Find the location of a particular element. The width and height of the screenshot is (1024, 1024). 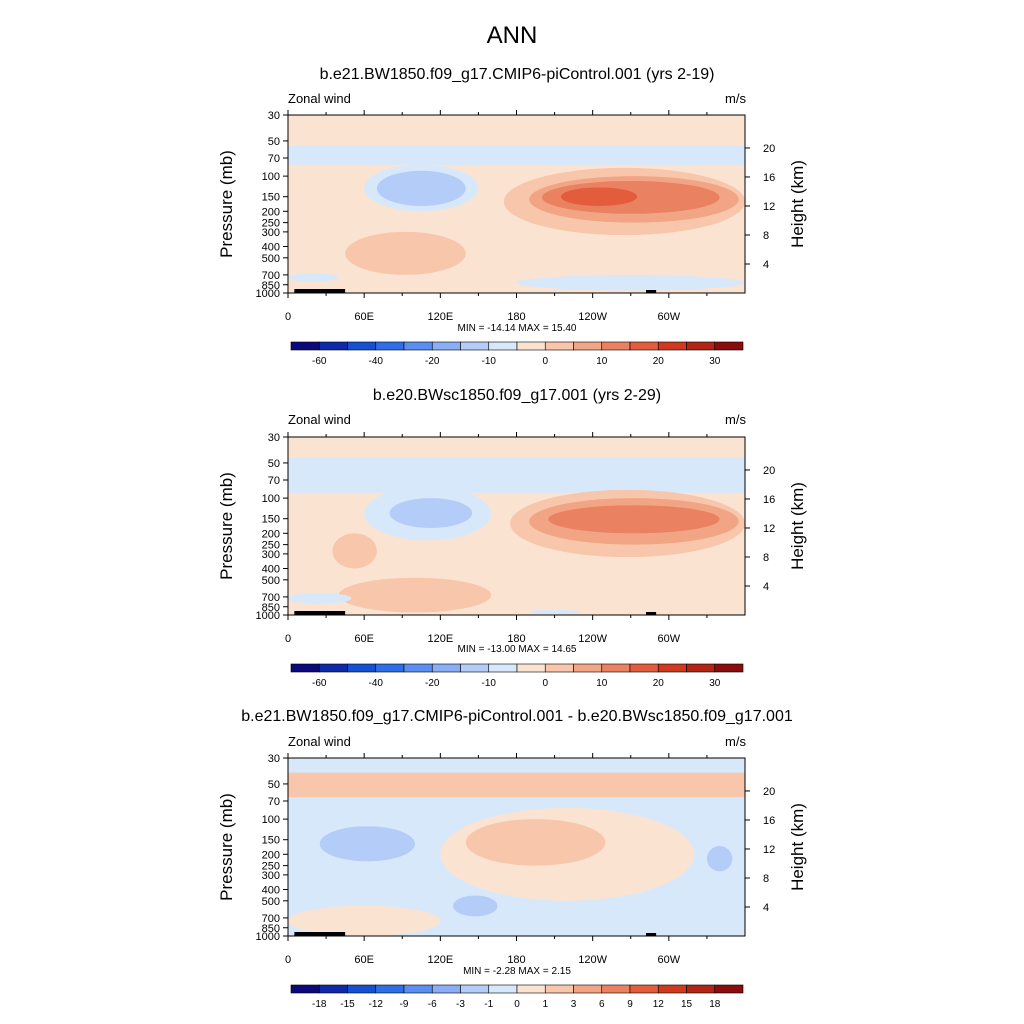

panel-3-colorbar: -18 -15 -12 -9 -6 -3 -1 0 1 3 6 9 12 15 18 is located at coordinates (517, 997).